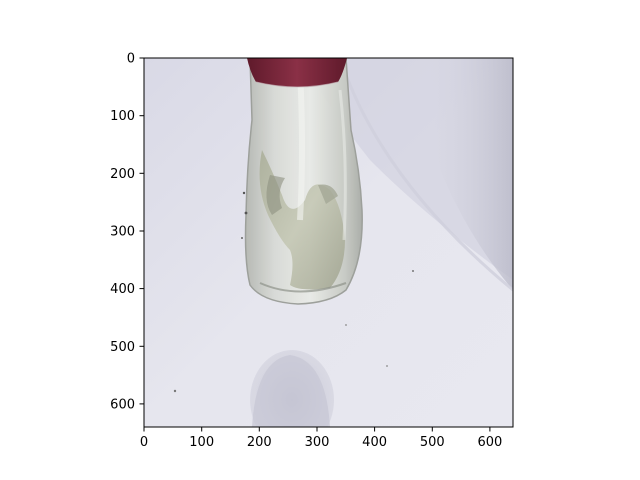  I want to click on x-axis: 0 100 200 300 400 500 600, so click(321, 438).